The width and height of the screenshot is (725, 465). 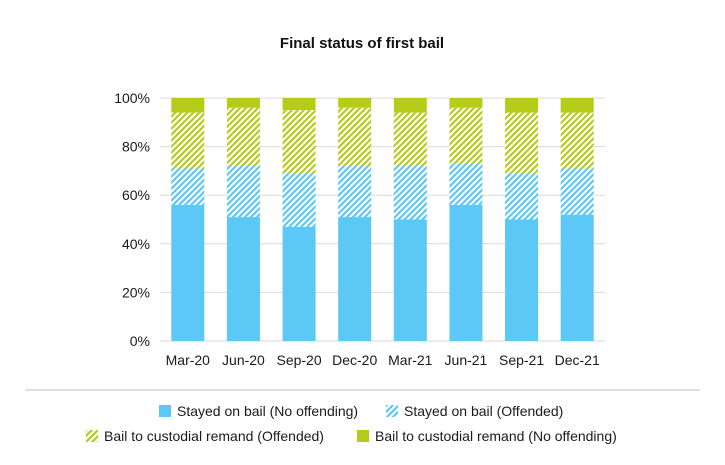 What do you see at coordinates (354, 360) in the screenshot?
I see `x-tick-label: Dec-20` at bounding box center [354, 360].